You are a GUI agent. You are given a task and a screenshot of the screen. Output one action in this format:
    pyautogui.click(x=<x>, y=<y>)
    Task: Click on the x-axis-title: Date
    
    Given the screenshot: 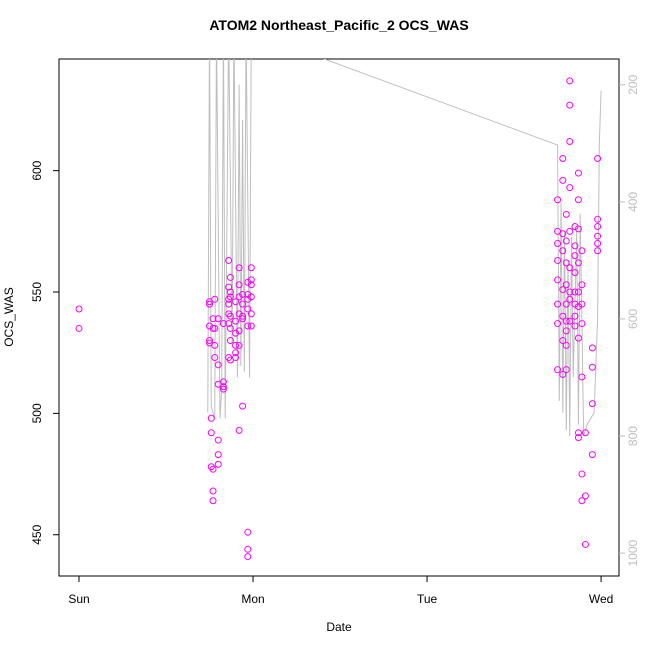 What is the action you would take?
    pyautogui.click(x=339, y=627)
    